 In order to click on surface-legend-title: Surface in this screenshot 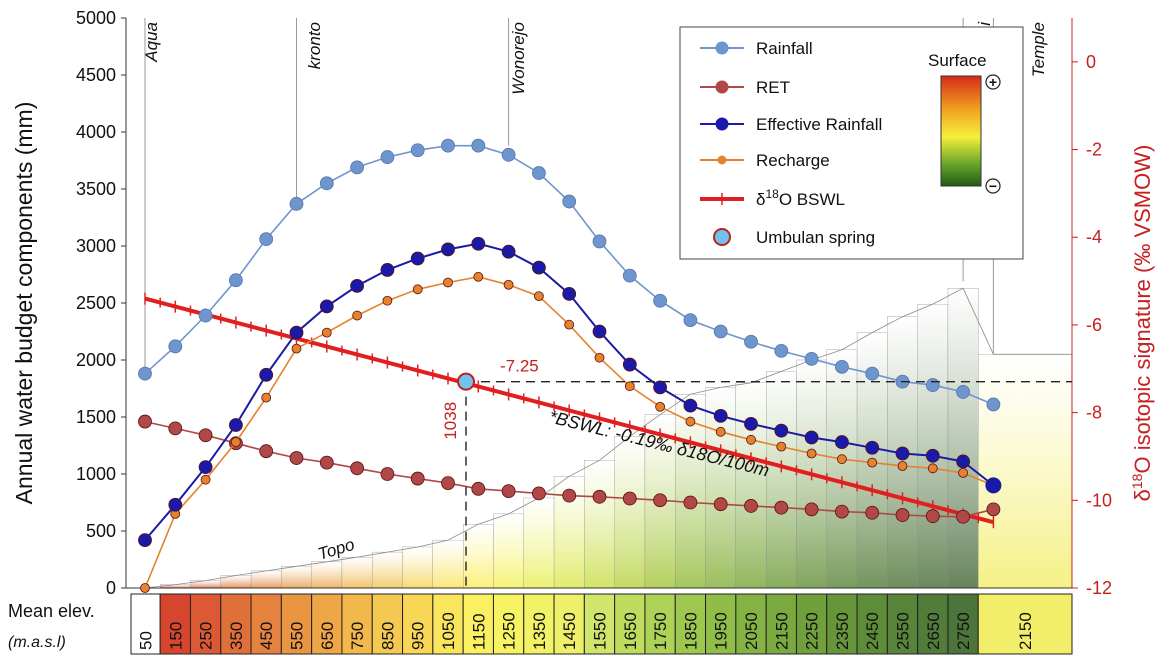, I will do `click(957, 60)`.